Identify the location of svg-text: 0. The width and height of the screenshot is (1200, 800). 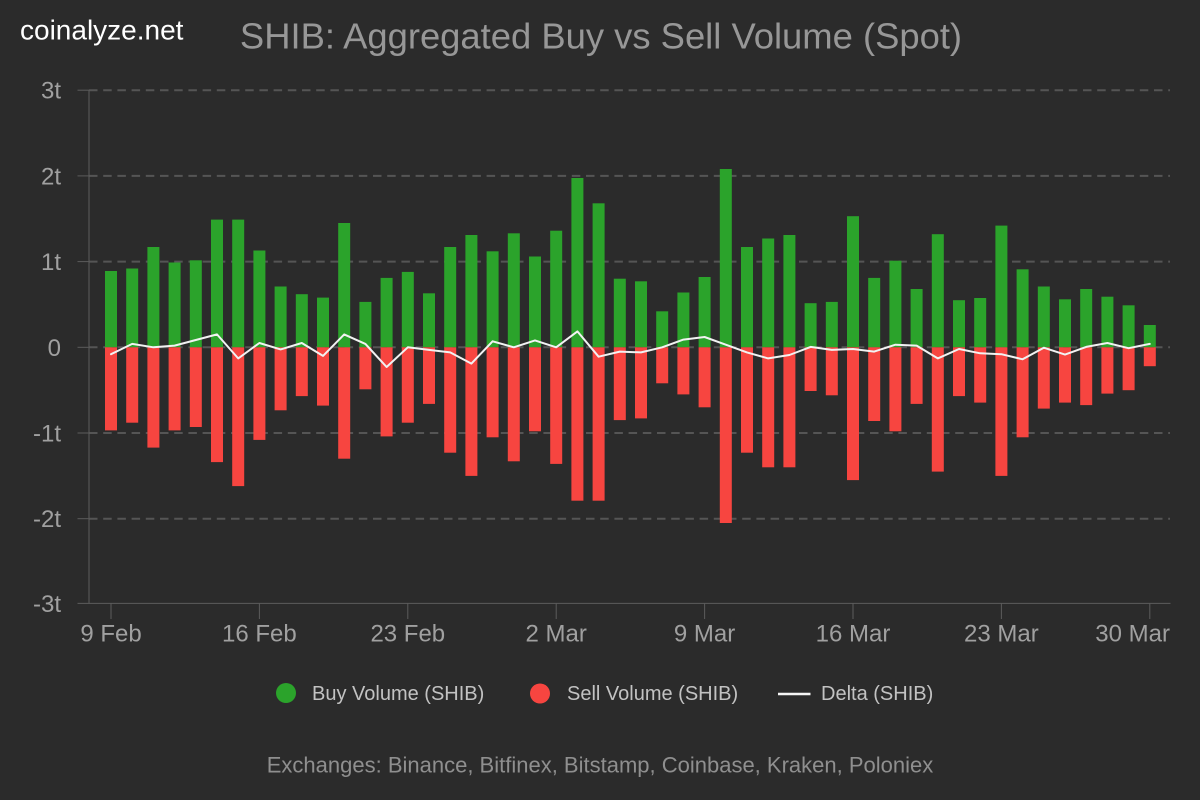
(54, 348).